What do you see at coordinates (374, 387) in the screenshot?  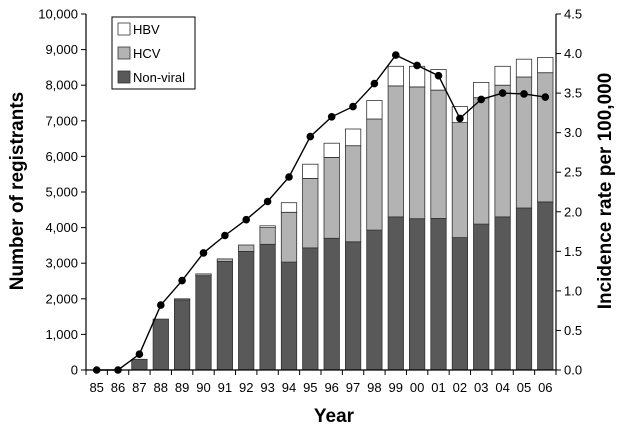 I see `x-tick-label: 98` at bounding box center [374, 387].